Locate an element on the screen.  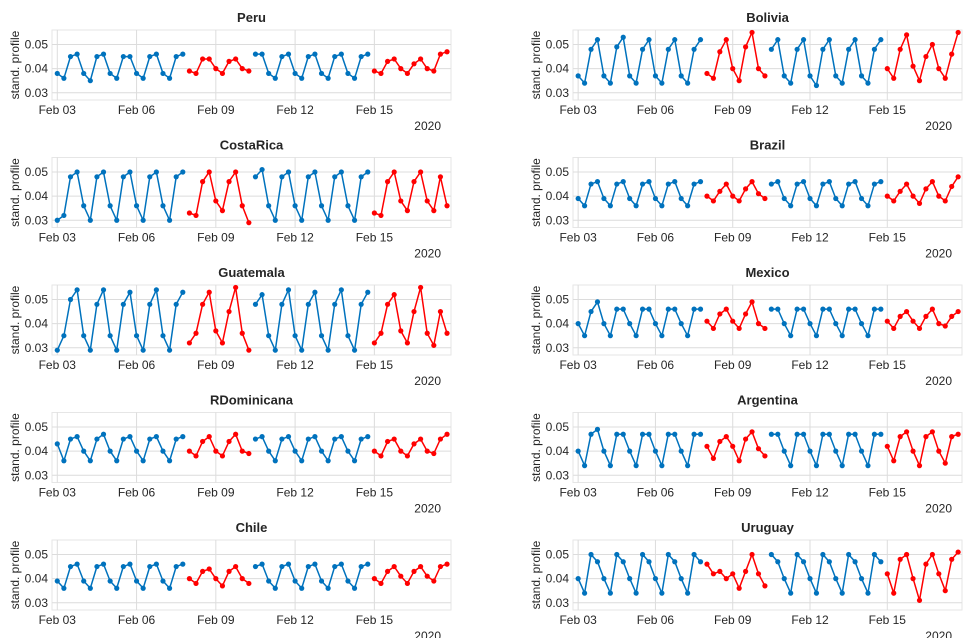
plot-area is located at coordinates (767, 447).